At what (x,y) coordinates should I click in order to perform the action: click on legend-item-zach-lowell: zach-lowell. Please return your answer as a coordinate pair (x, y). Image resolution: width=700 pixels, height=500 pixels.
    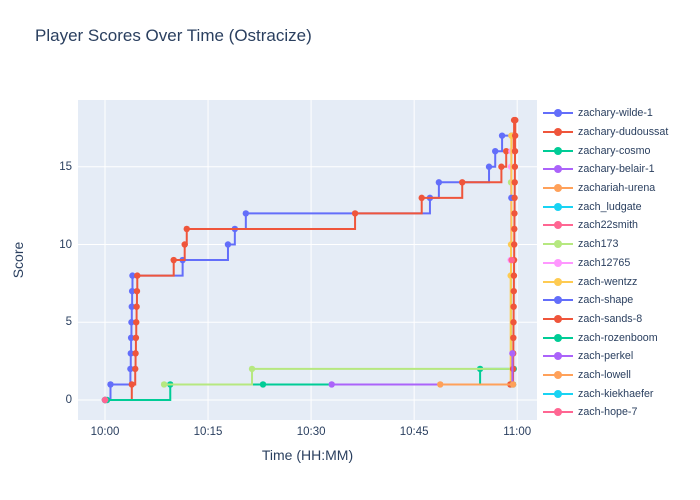
    Looking at the image, I should click on (618, 375).